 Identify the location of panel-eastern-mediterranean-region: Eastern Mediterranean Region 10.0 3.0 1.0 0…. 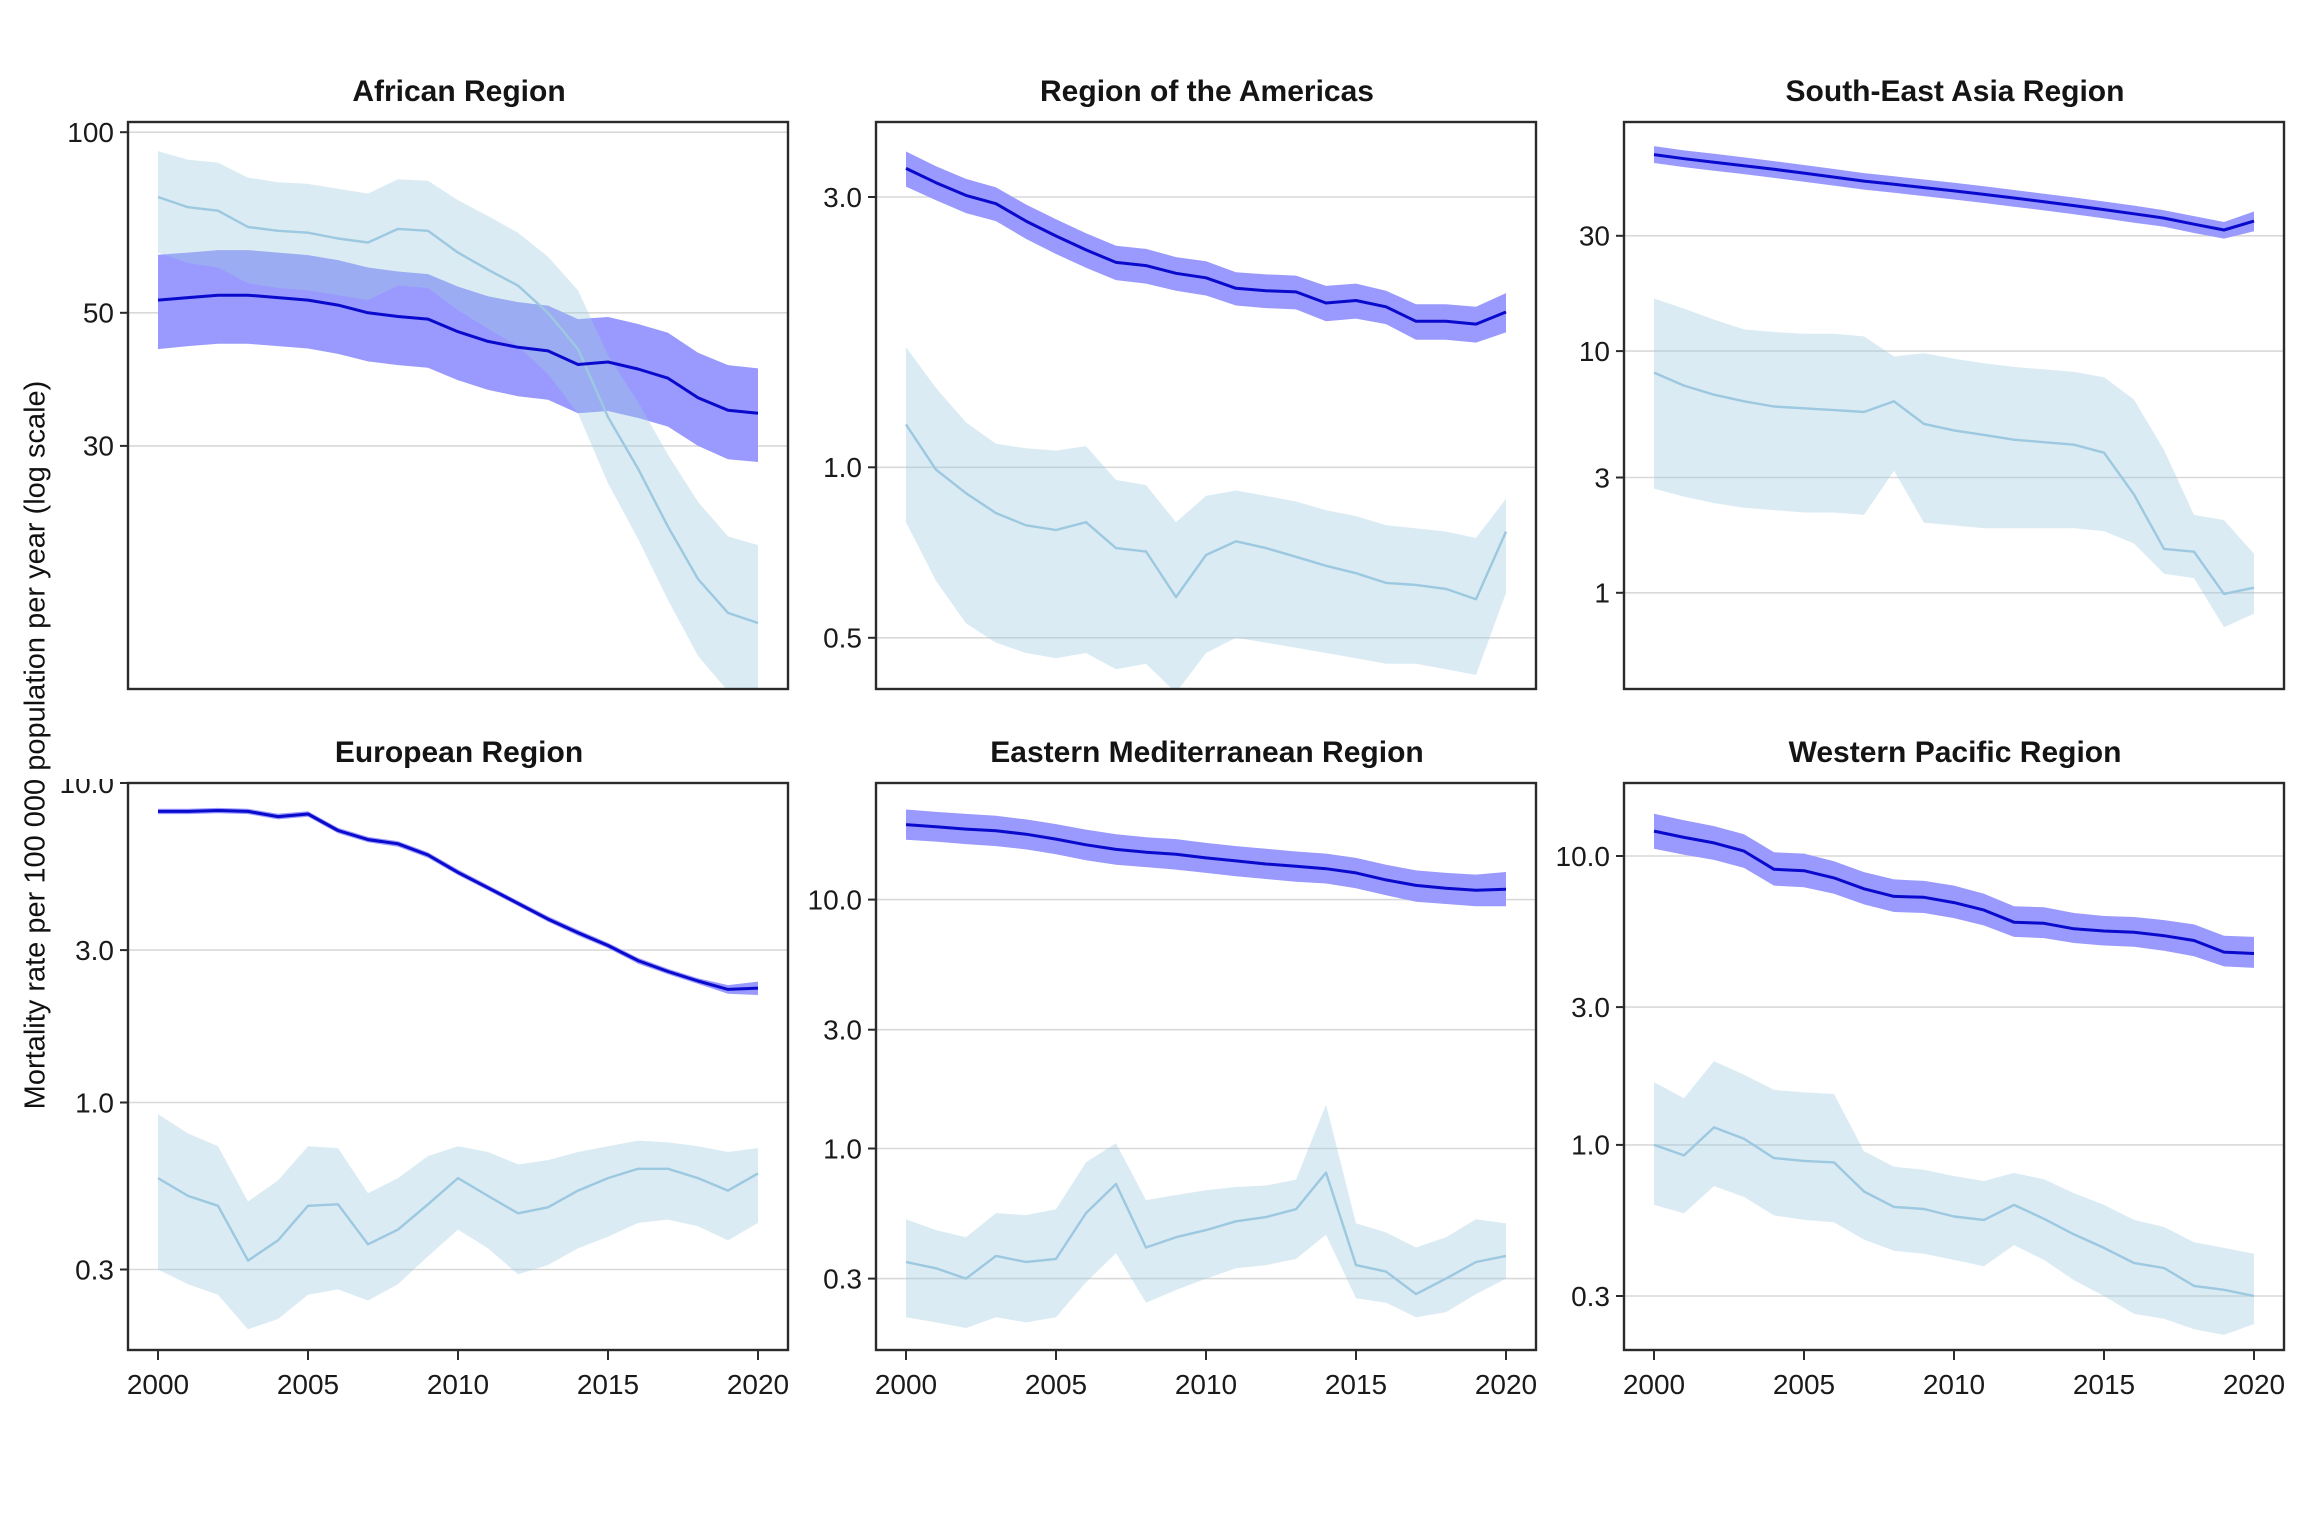
(1167, 1071).